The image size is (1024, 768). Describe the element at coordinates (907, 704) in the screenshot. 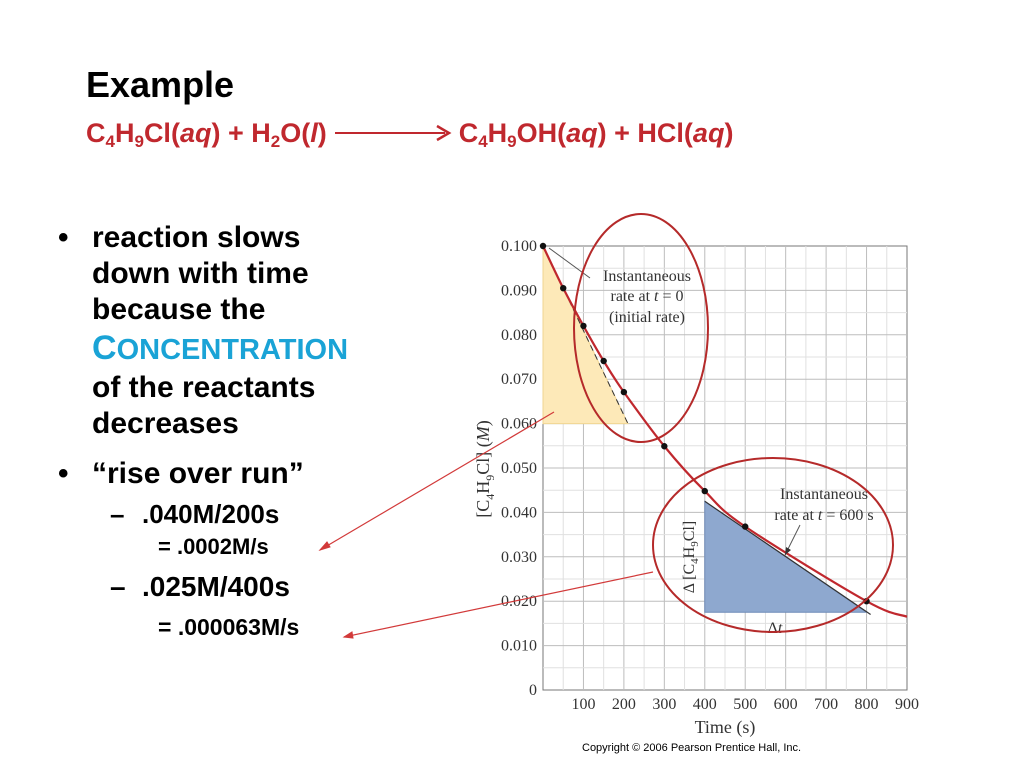

I see `x-tick-label: 900` at that location.